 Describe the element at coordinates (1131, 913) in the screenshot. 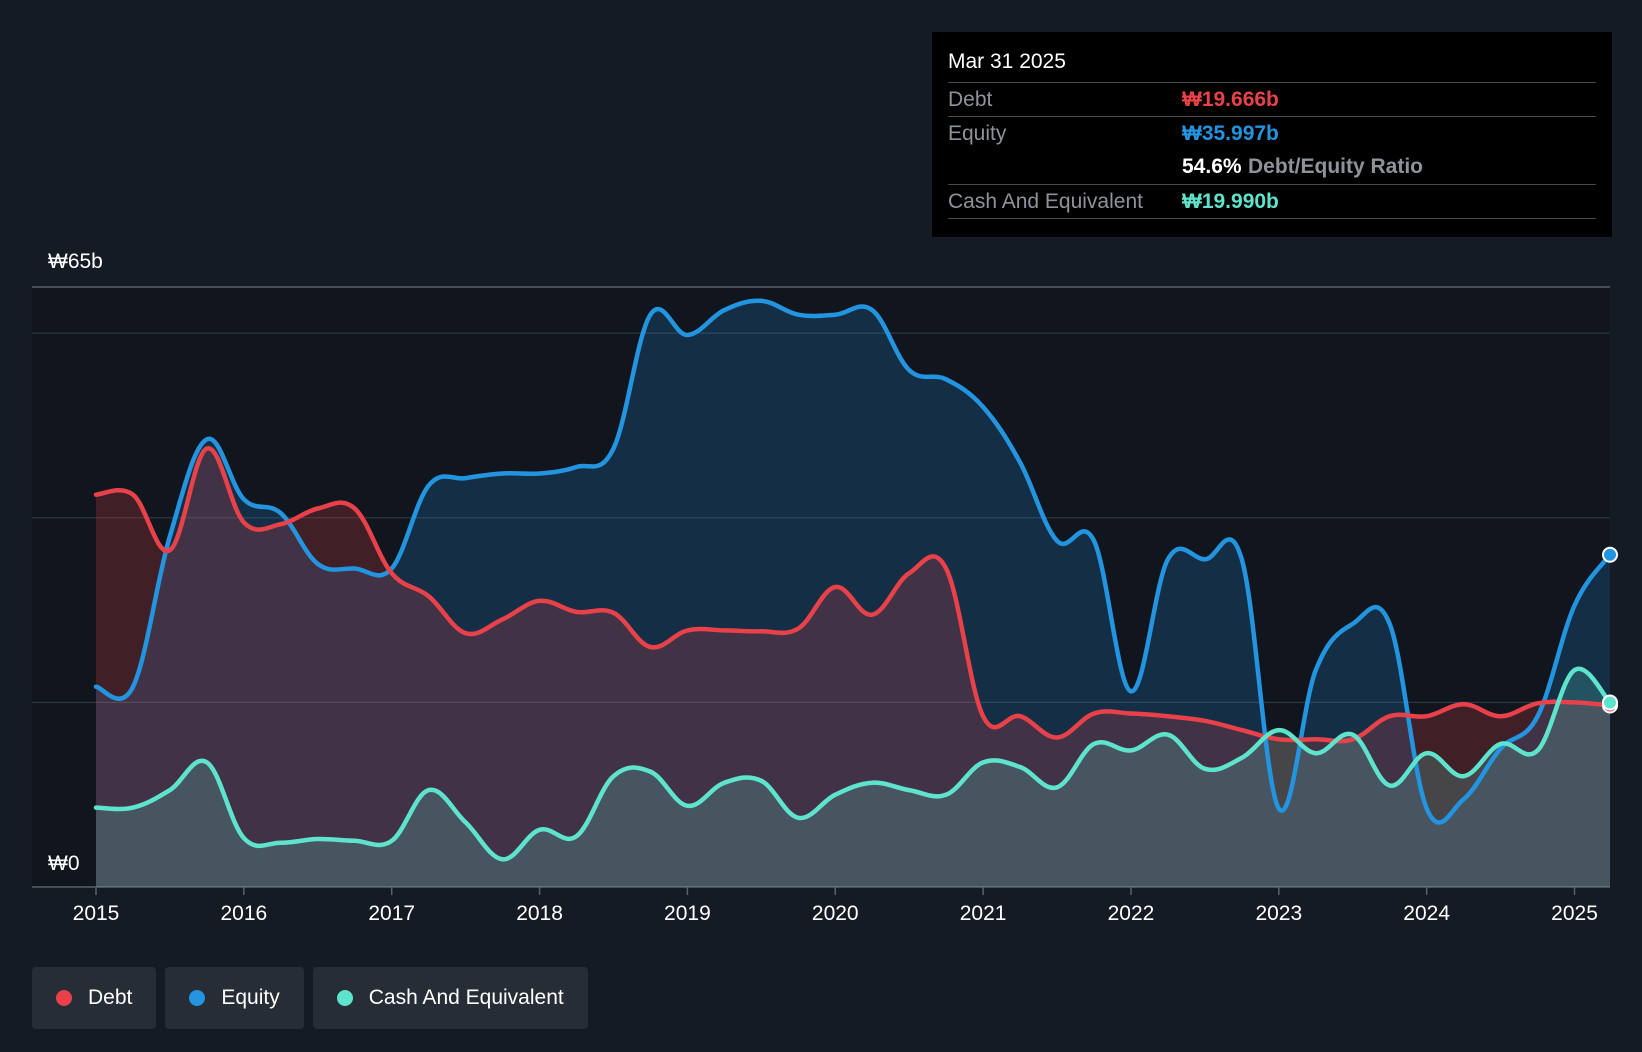

I see `x-tick-label: 2022` at that location.